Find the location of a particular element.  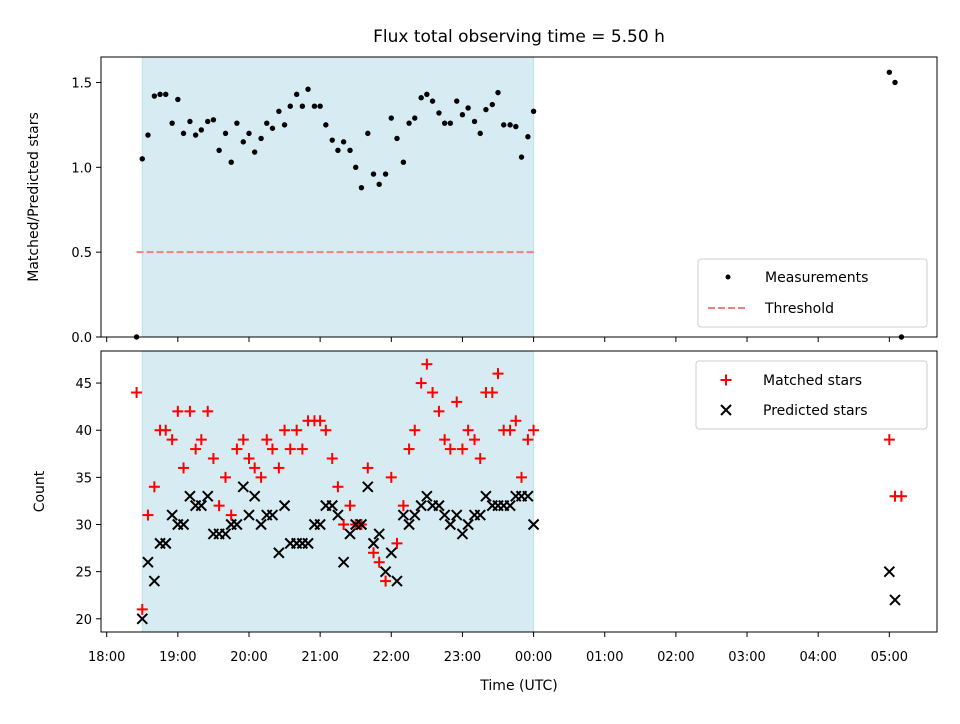

legend-cross is located at coordinates (726, 410).